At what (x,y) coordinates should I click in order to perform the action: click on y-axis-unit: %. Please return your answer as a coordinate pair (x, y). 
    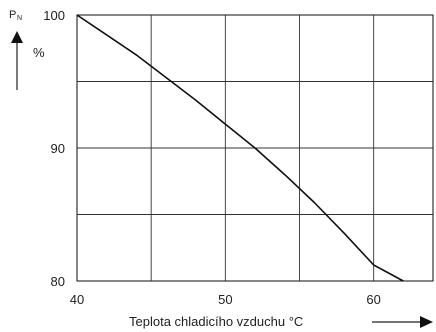
    Looking at the image, I should click on (39, 52).